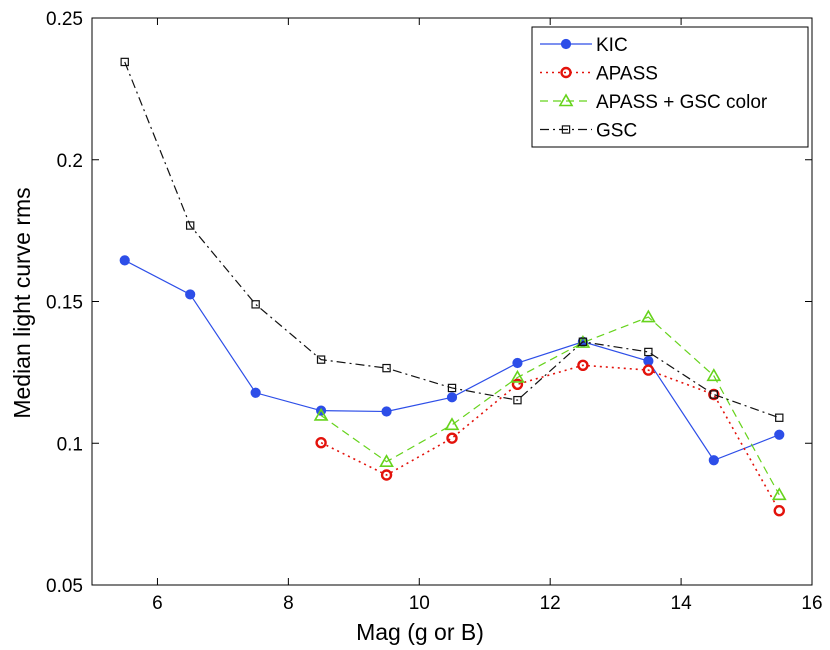 The height and width of the screenshot is (650, 830). What do you see at coordinates (566, 72) in the screenshot?
I see `legend-marker-apass` at bounding box center [566, 72].